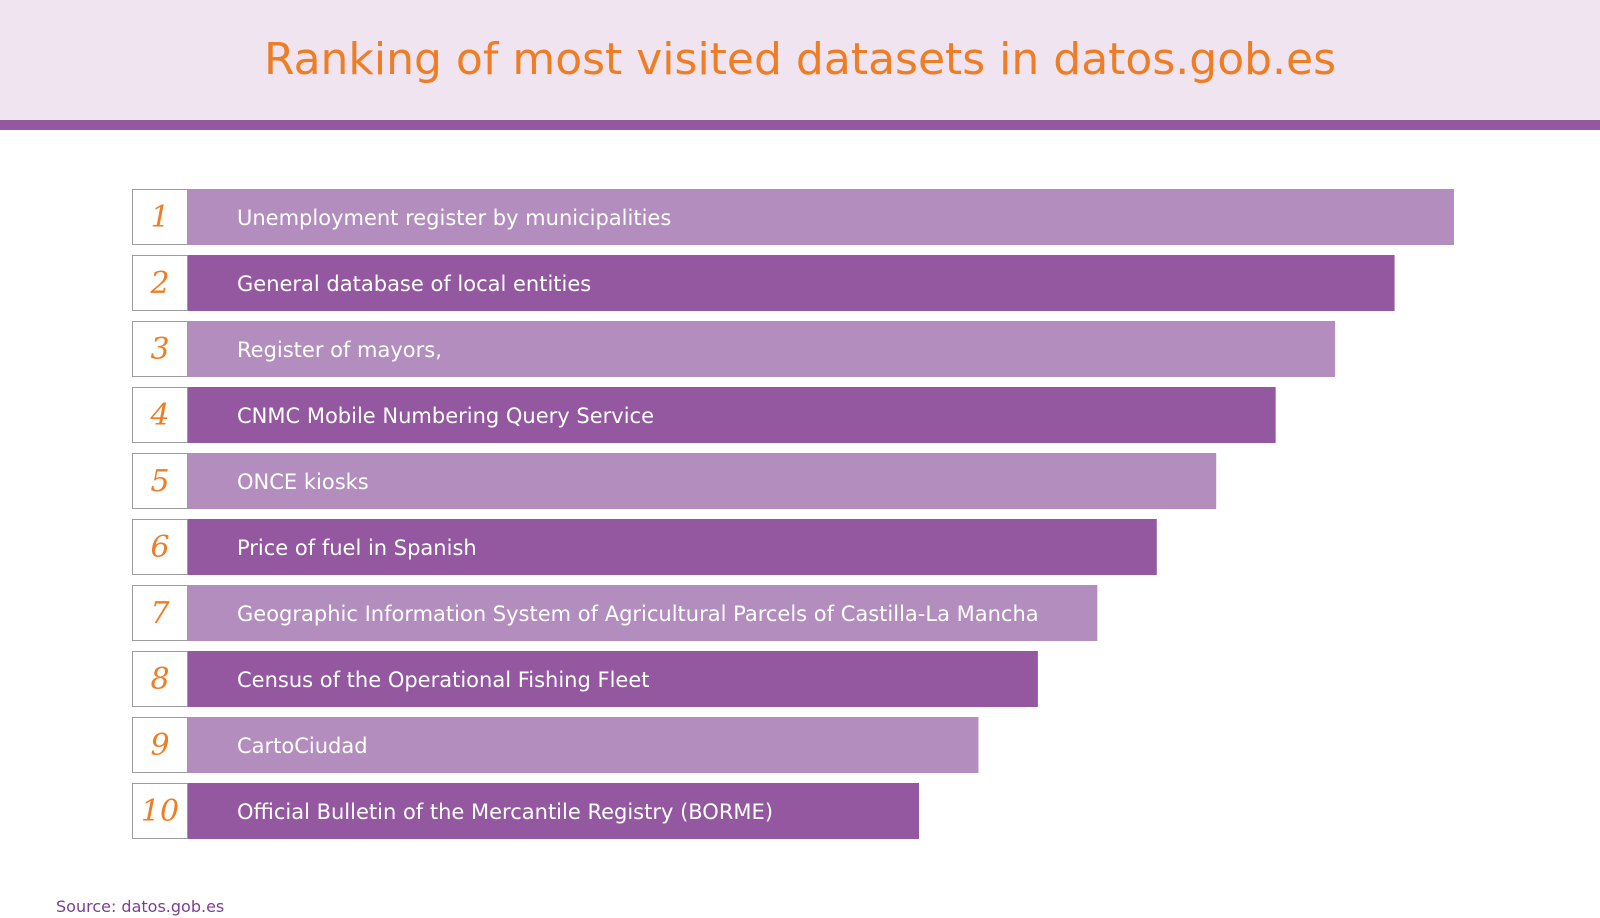 The image size is (1600, 918). Describe the element at coordinates (302, 746) in the screenshot. I see `dataset-label: CartoCiudad` at that location.